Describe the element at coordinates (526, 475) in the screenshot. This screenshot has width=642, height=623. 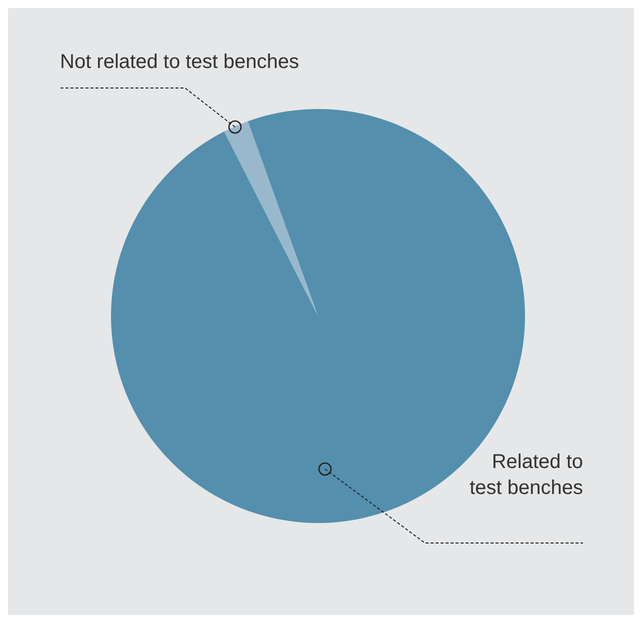
I see `slice-label: Related to test benches` at that location.